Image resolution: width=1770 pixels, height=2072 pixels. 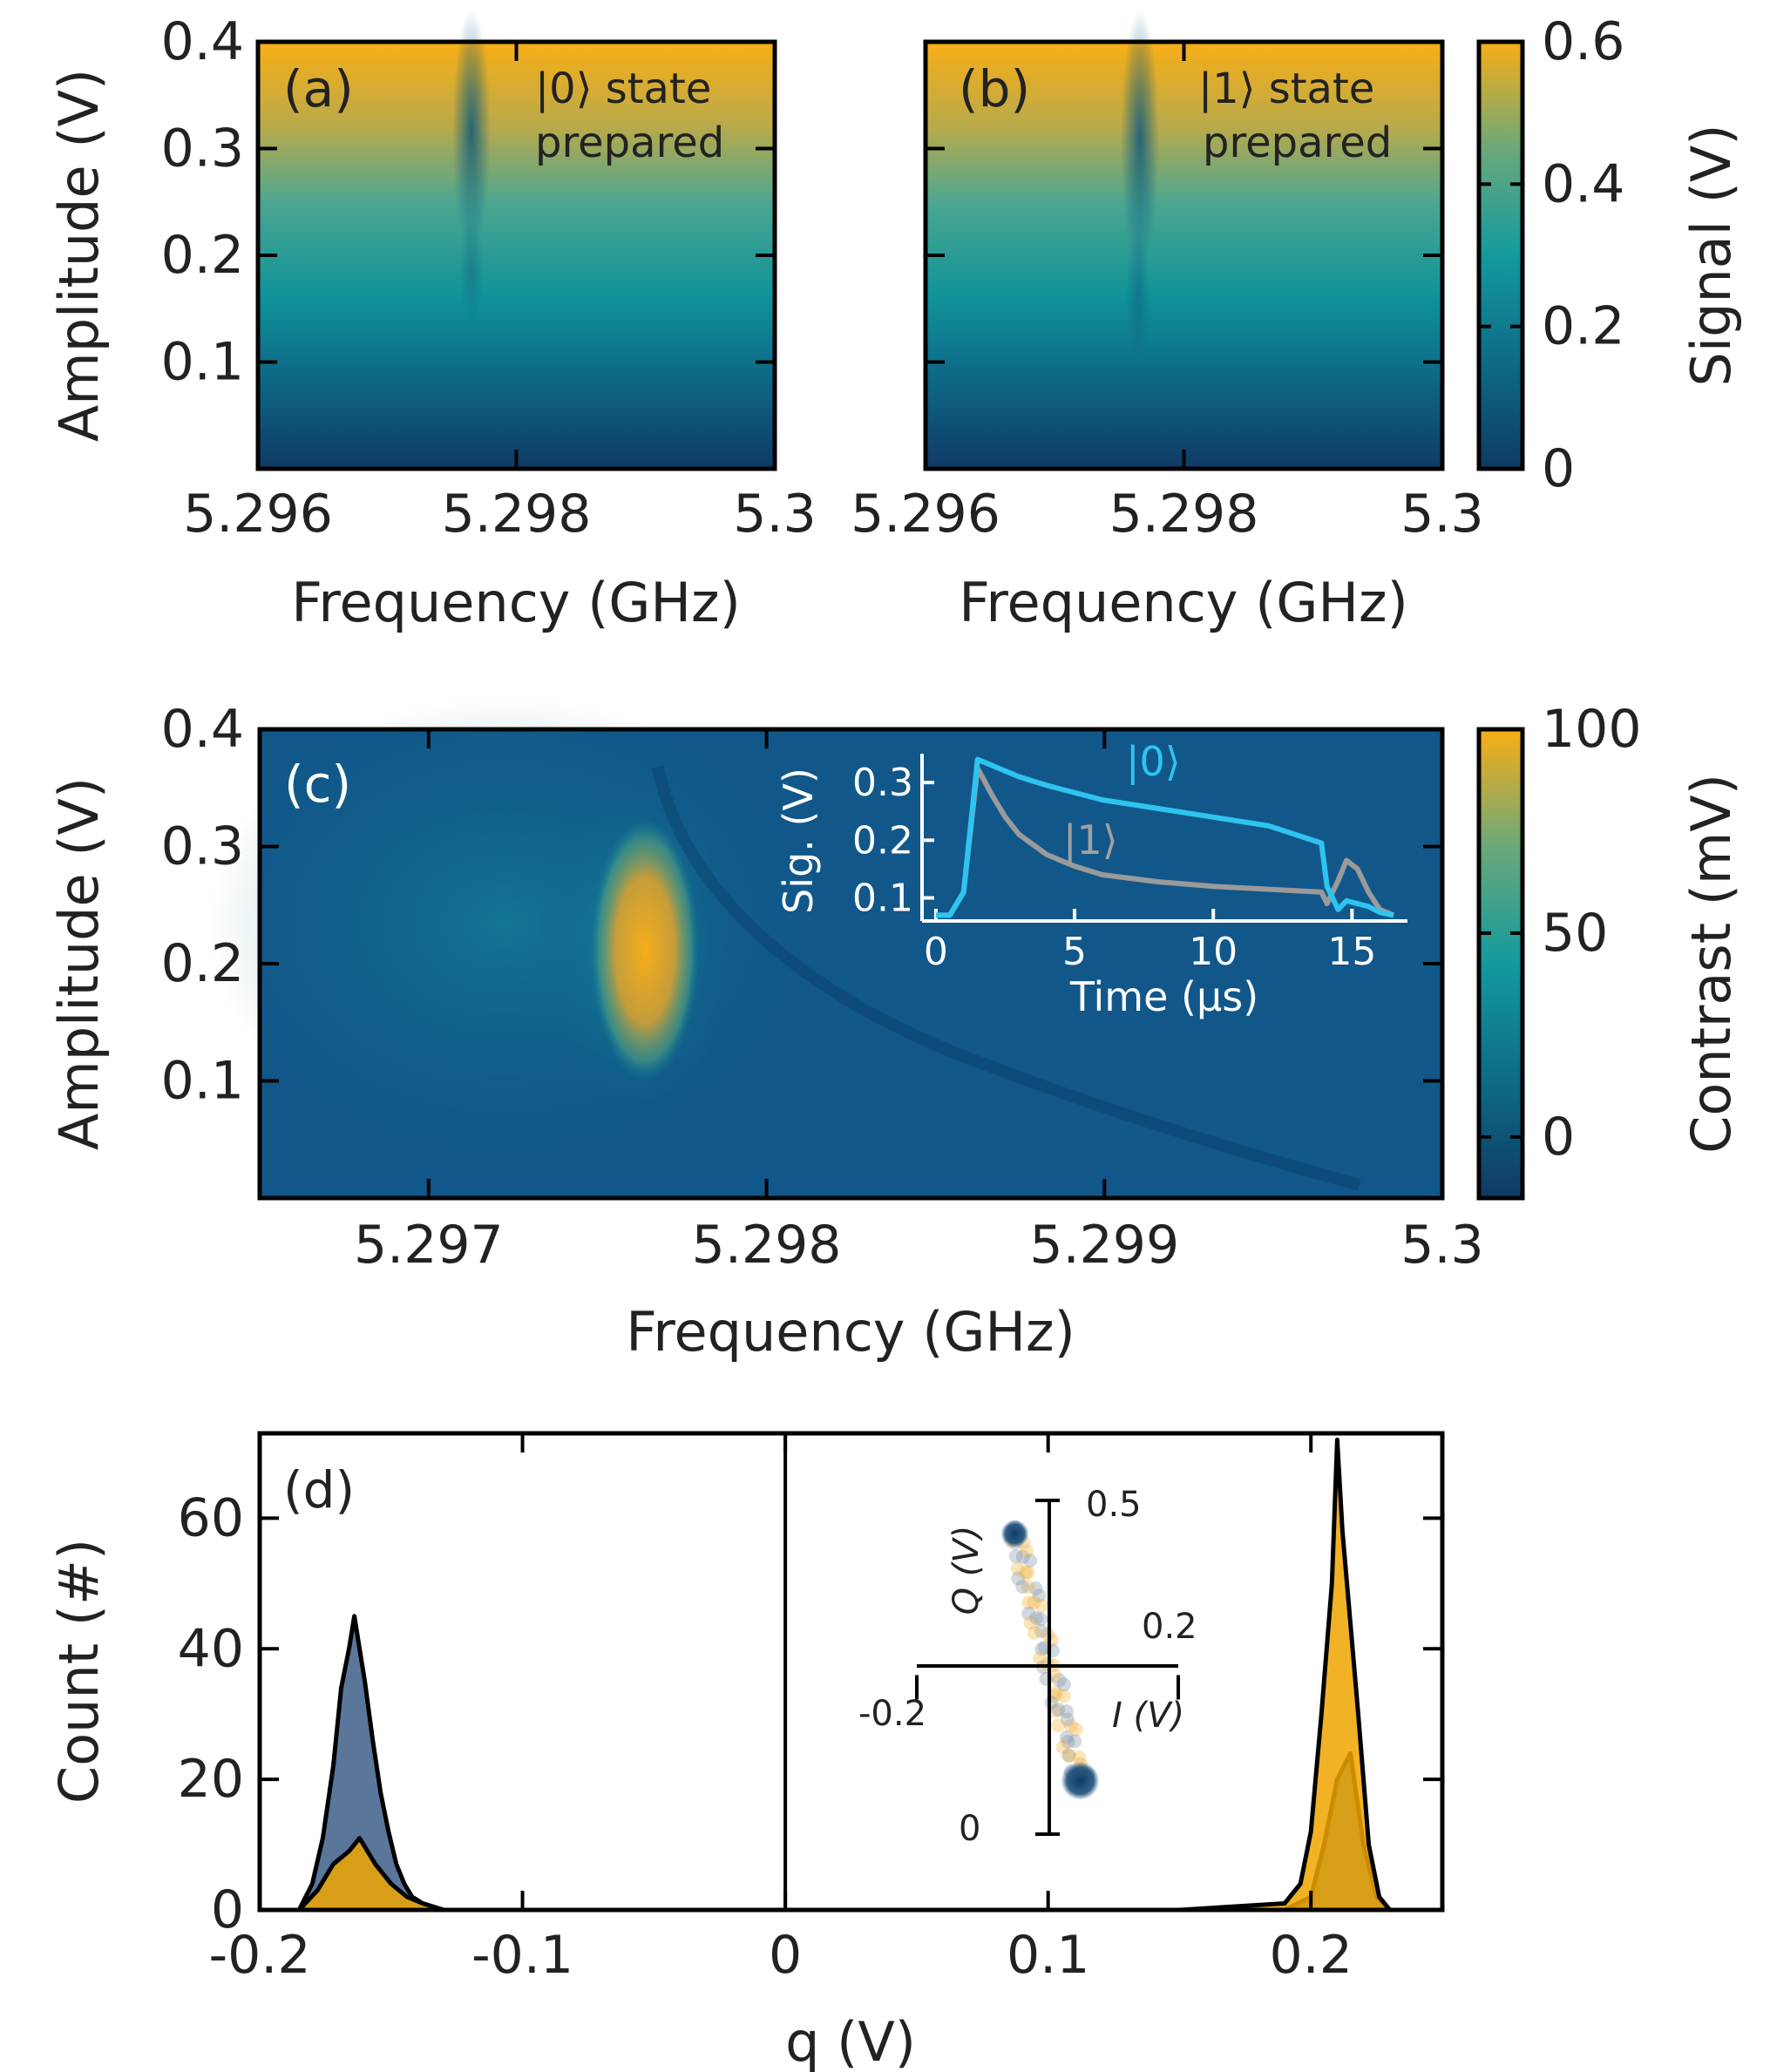 What do you see at coordinates (79, 256) in the screenshot?
I see `panel-a-ylabel: Amplitude (V)` at bounding box center [79, 256].